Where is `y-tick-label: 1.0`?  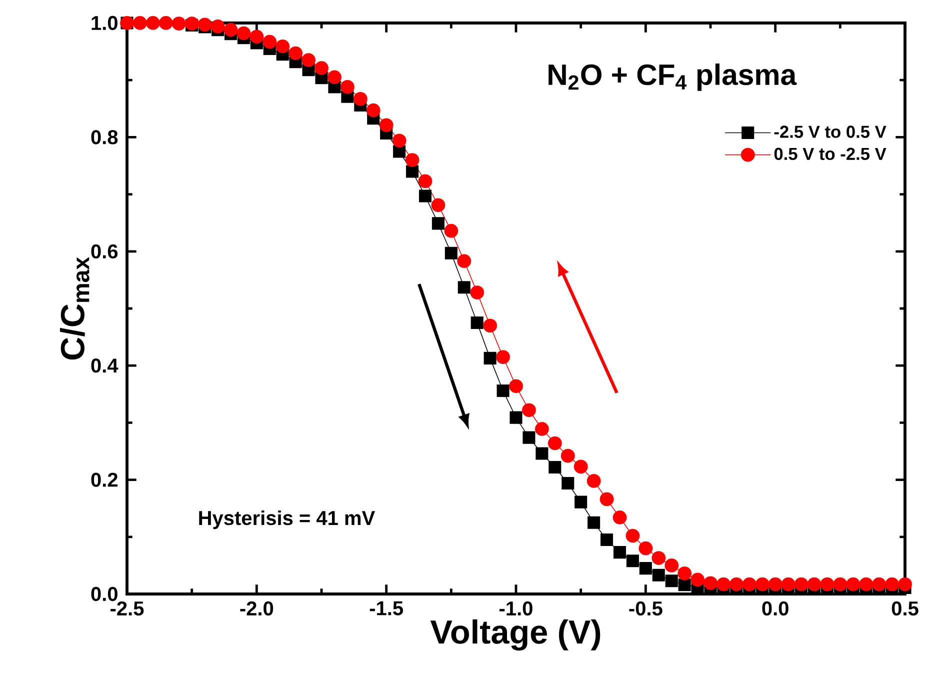 y-tick-label: 1.0 is located at coordinates (105, 23).